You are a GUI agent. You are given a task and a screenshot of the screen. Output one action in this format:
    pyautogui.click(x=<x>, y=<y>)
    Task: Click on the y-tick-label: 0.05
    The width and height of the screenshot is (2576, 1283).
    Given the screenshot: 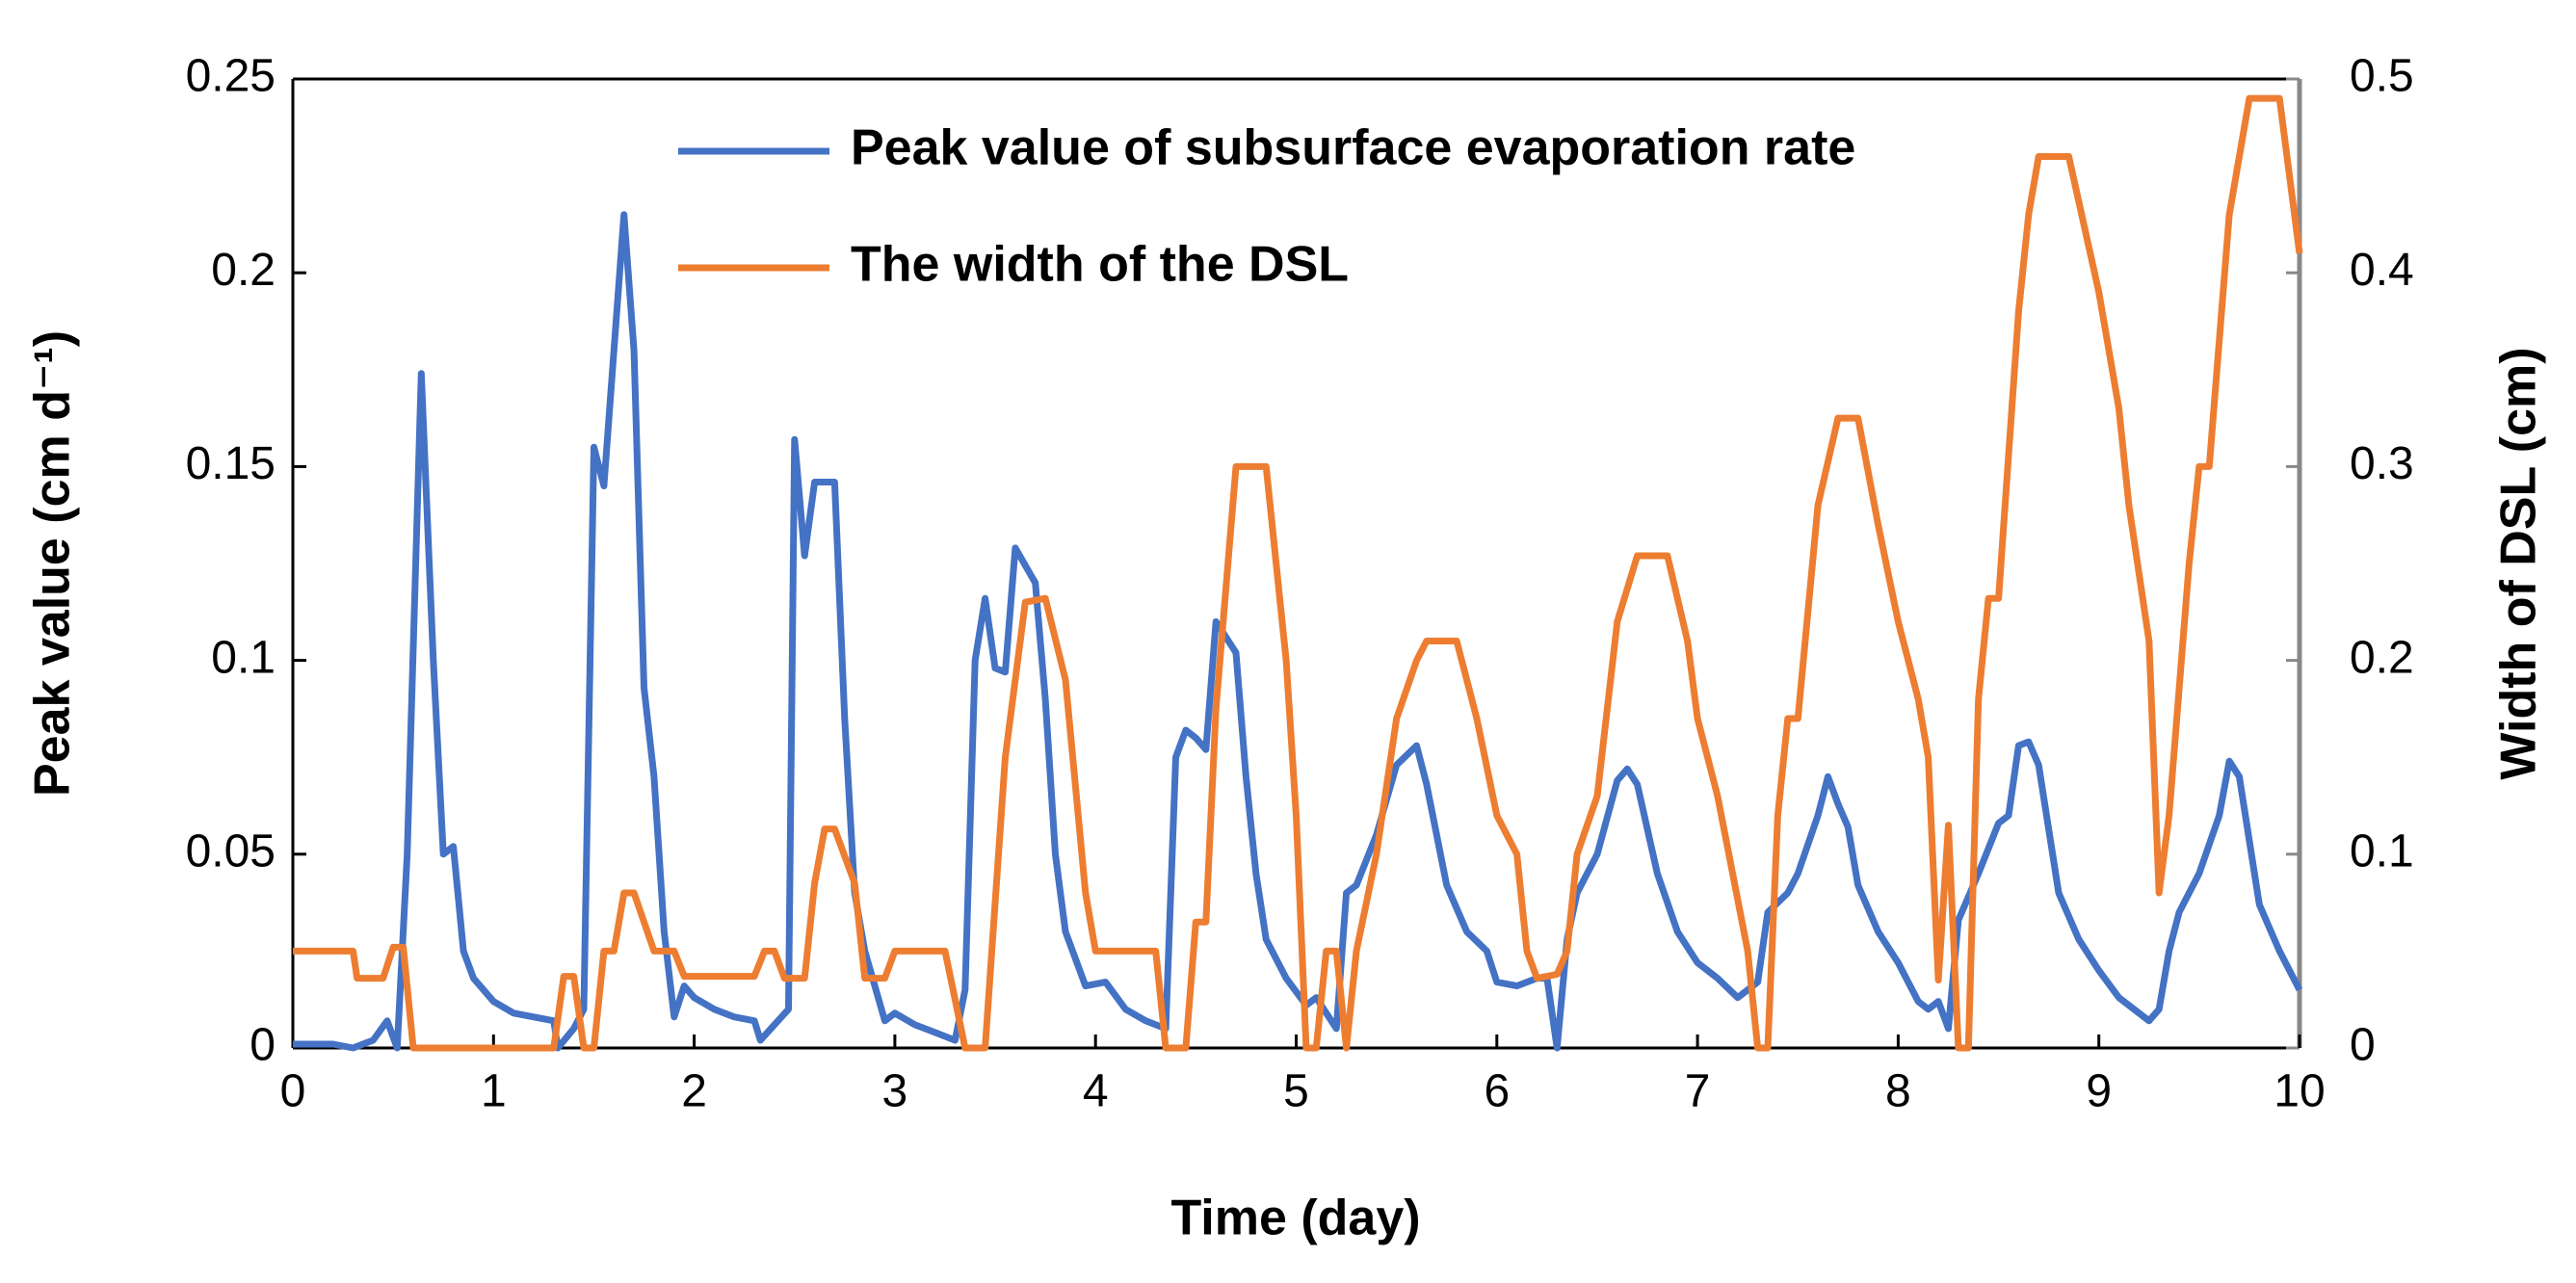 What is the action you would take?
    pyautogui.click(x=231, y=851)
    